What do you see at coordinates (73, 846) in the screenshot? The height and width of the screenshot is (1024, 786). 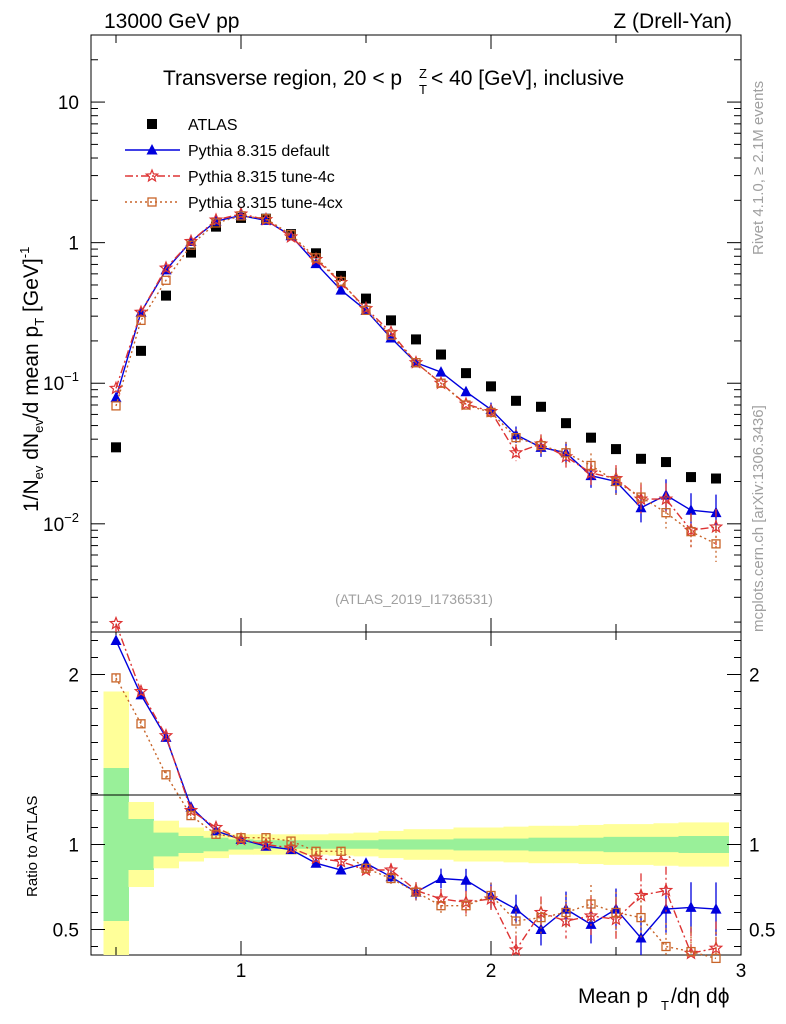 I see `ratio-y-tick-label-left: 1` at bounding box center [73, 846].